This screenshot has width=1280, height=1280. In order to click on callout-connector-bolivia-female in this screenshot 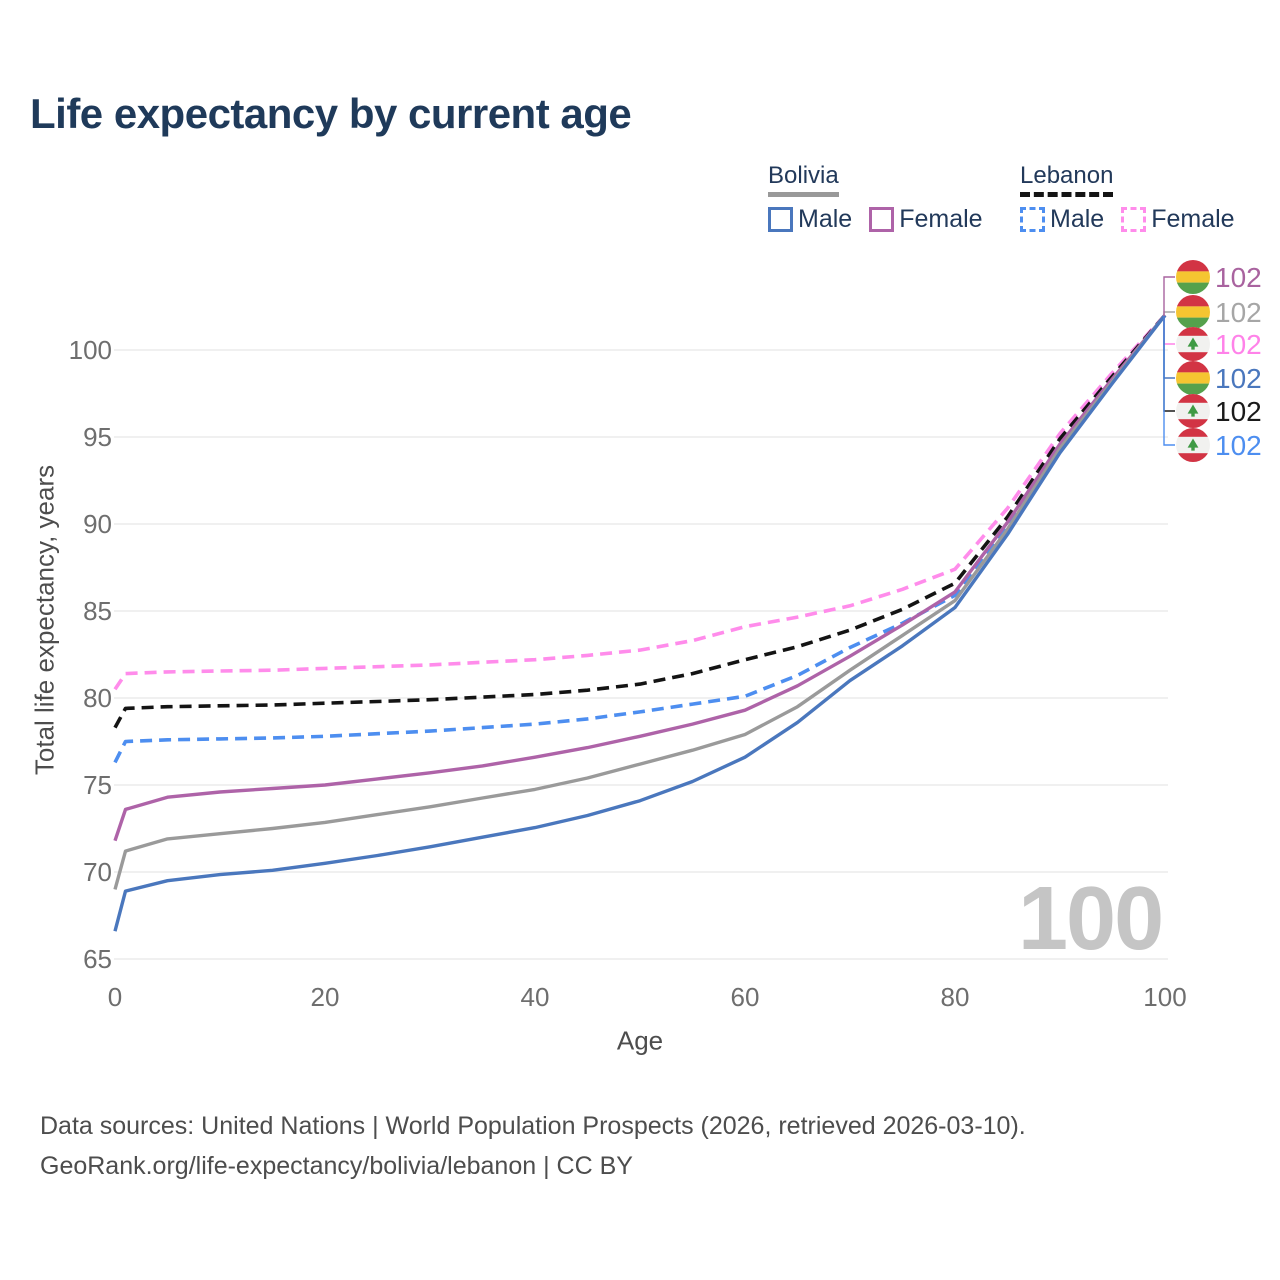, I will do `click(1169, 296)`.